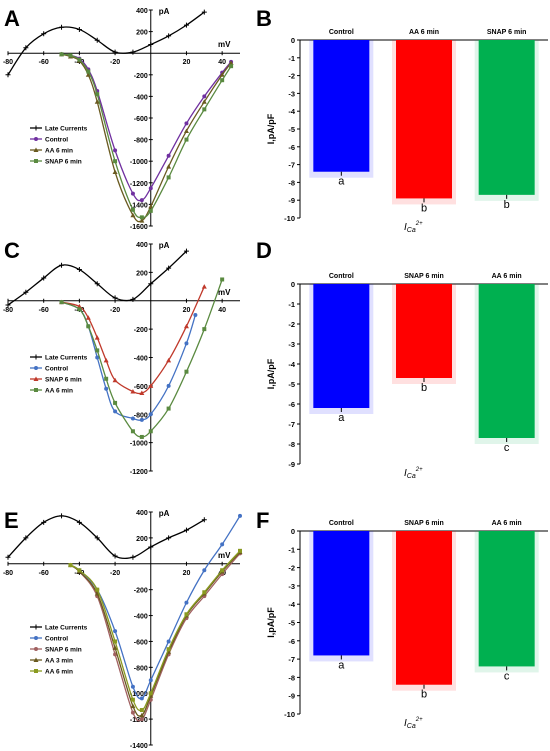 The height and width of the screenshot is (751, 550). Describe the element at coordinates (115, 310) in the screenshot. I see `x-tick-label: -20` at that location.